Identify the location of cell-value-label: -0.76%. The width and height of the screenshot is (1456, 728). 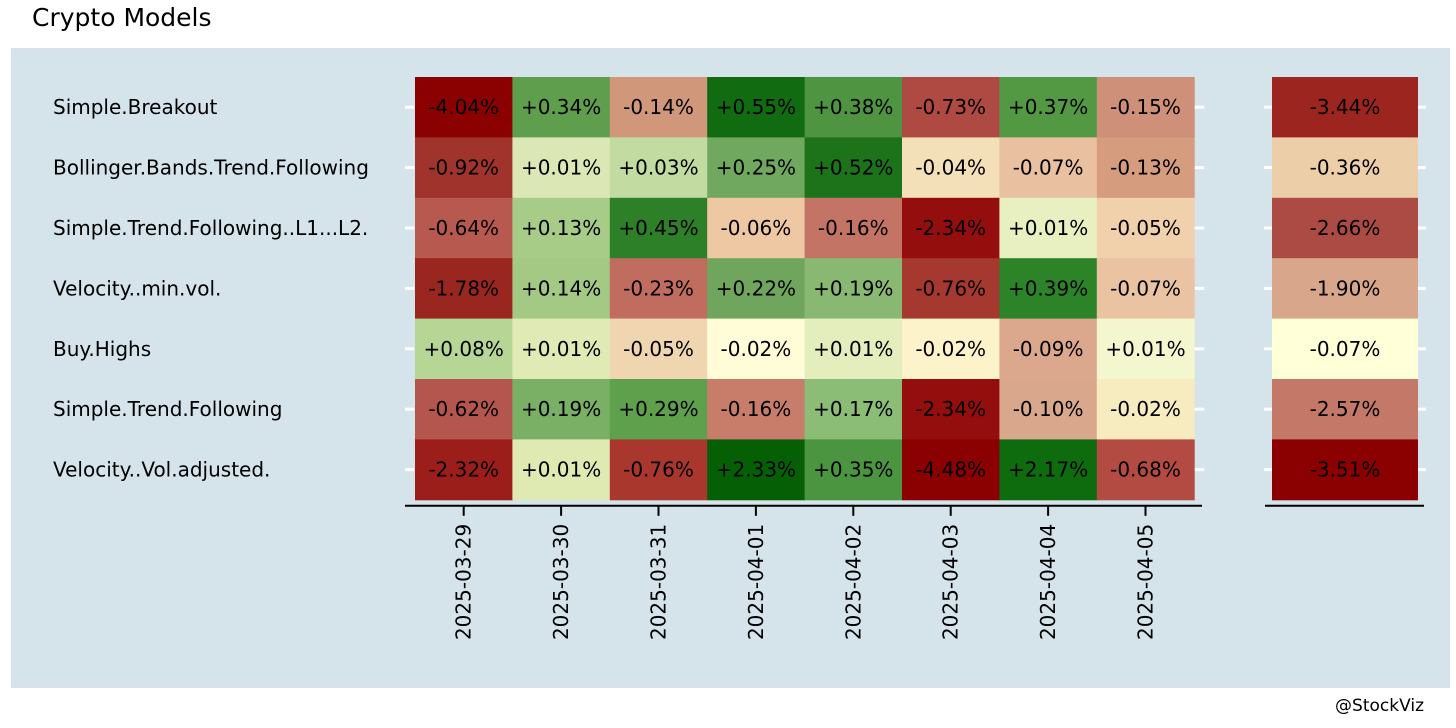
(658, 470).